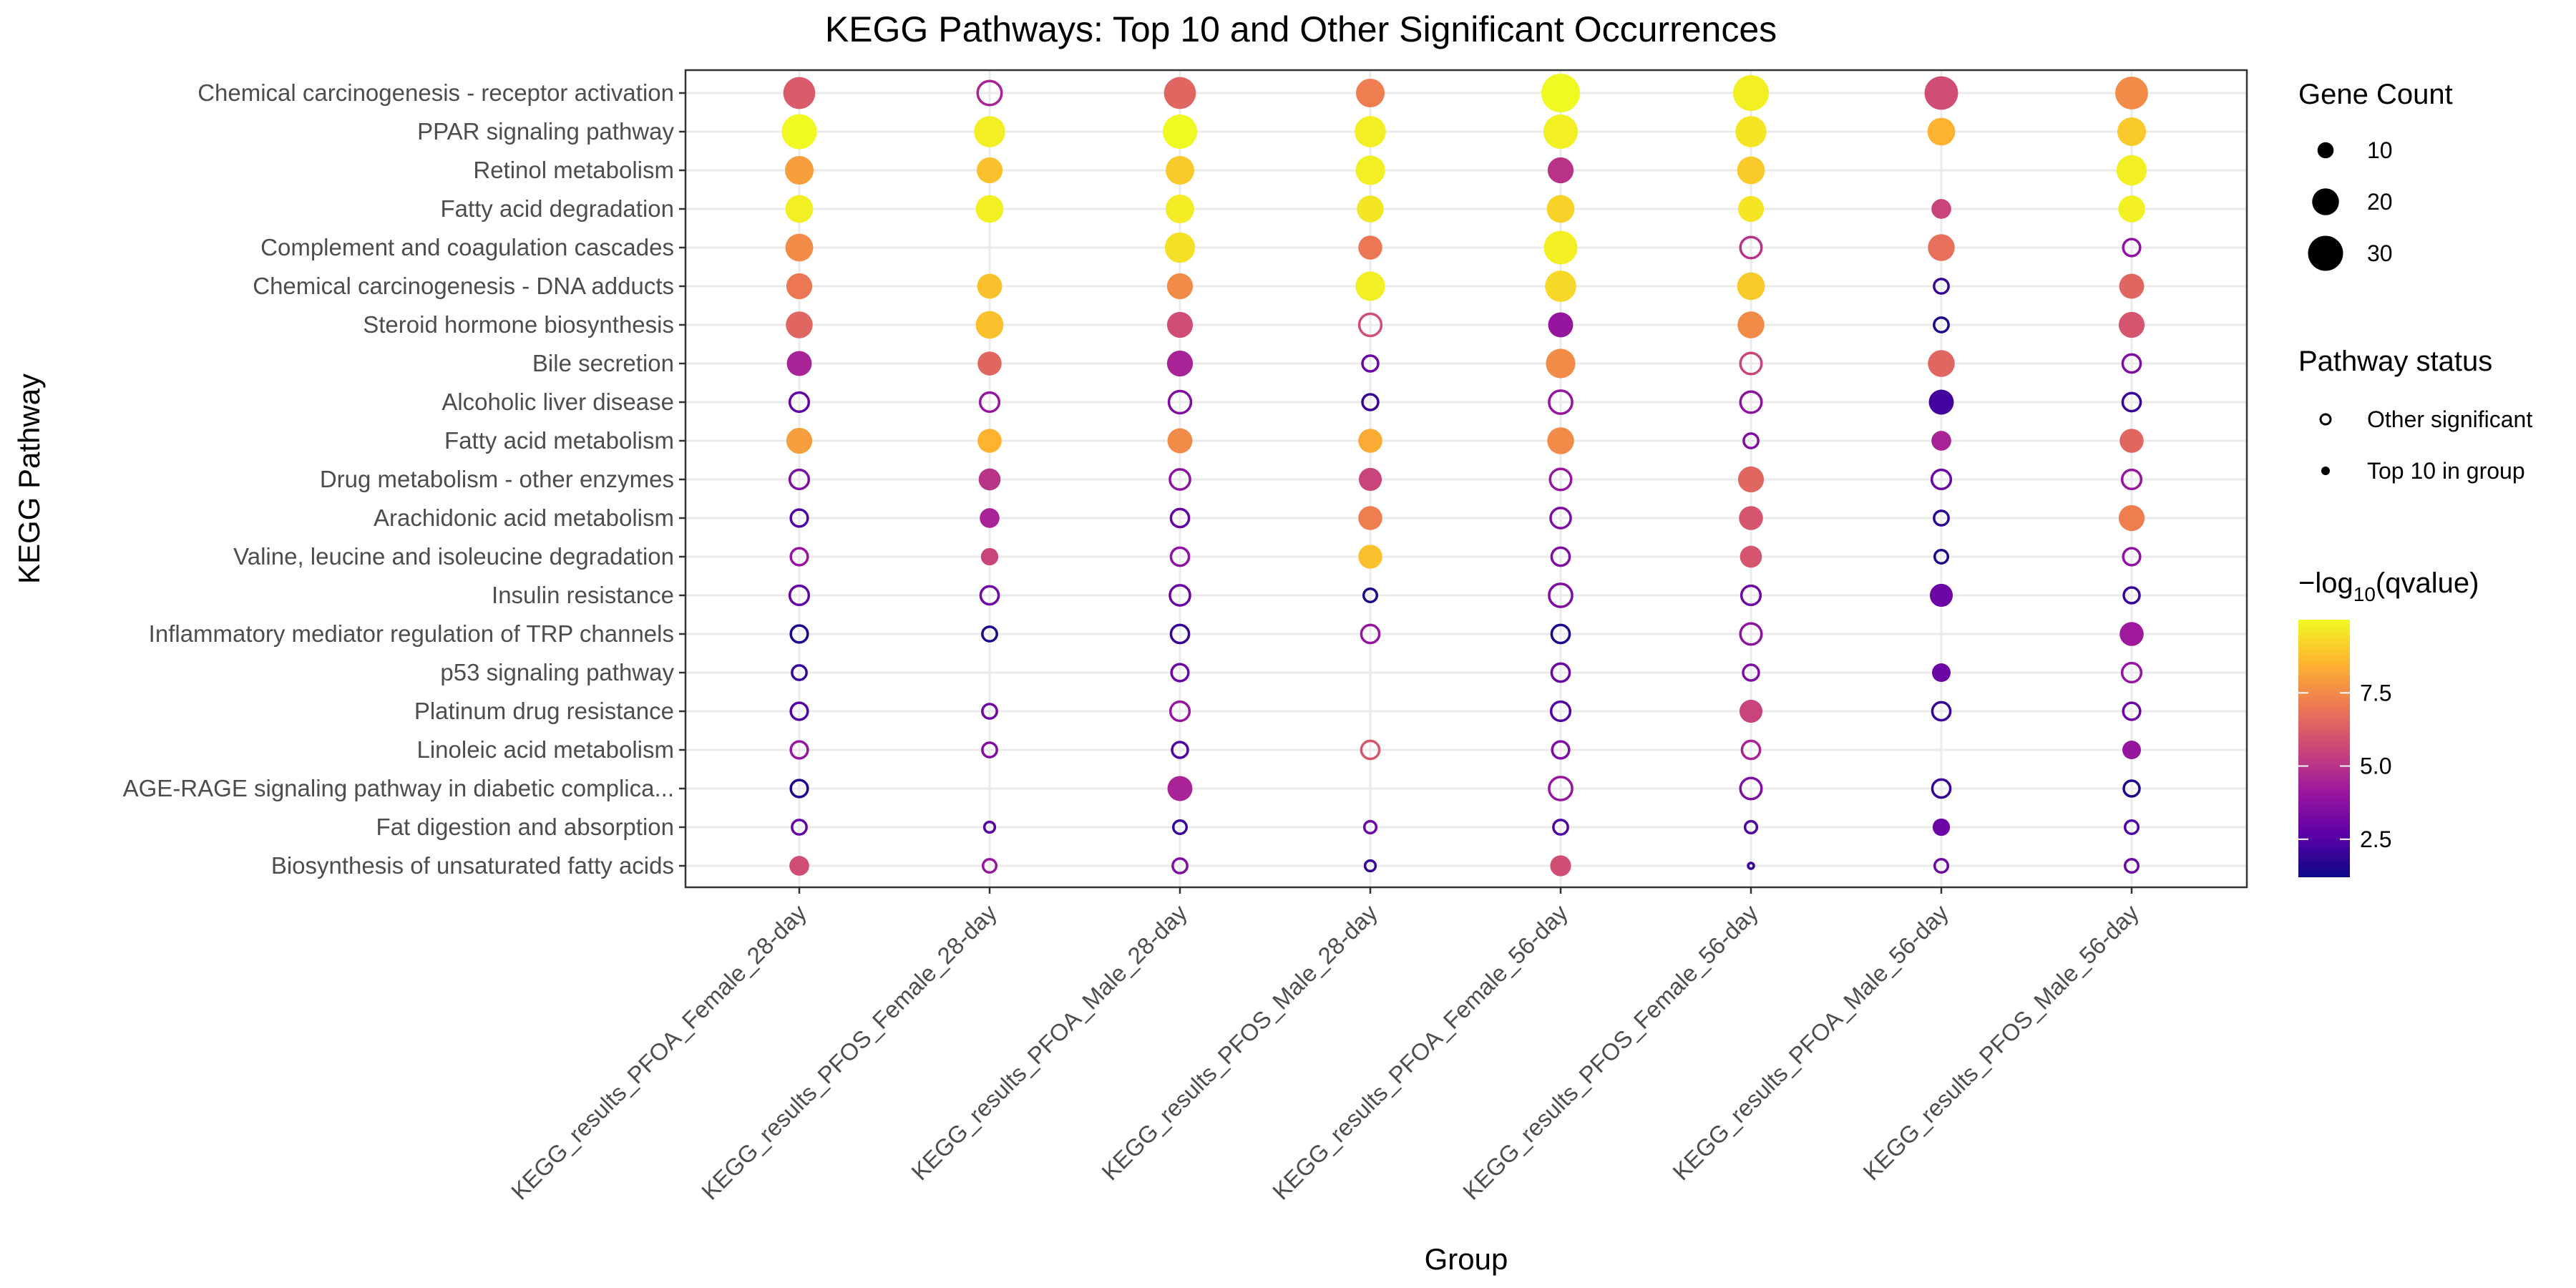 Image resolution: width=2576 pixels, height=1288 pixels. Describe the element at coordinates (1610, 1051) in the screenshot. I see `x-tick-label: KEGG_results_PFOS_Female_56-day` at that location.